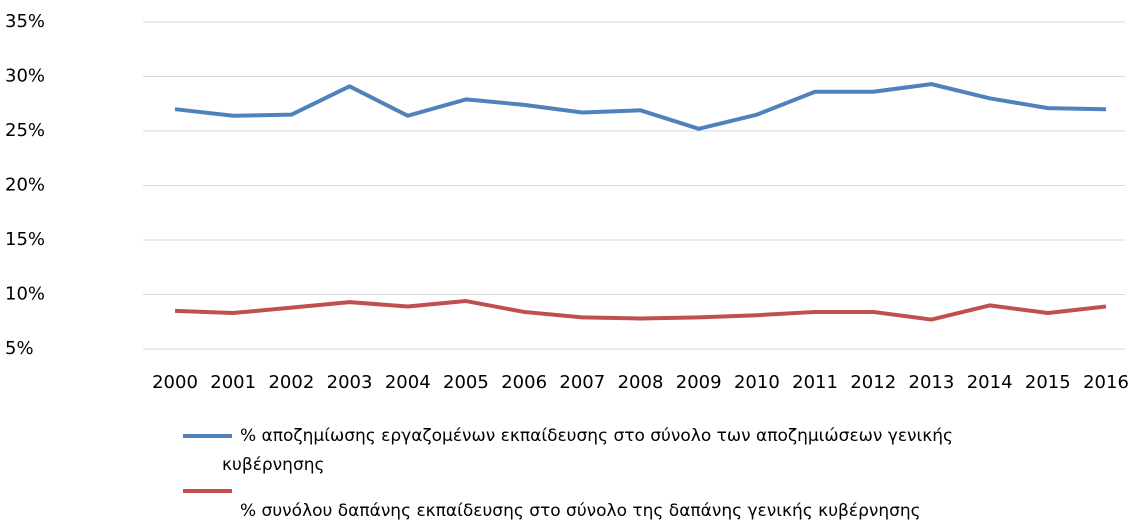 The image size is (1130, 523). I want to click on x-tick-label: 2013, so click(932, 382).